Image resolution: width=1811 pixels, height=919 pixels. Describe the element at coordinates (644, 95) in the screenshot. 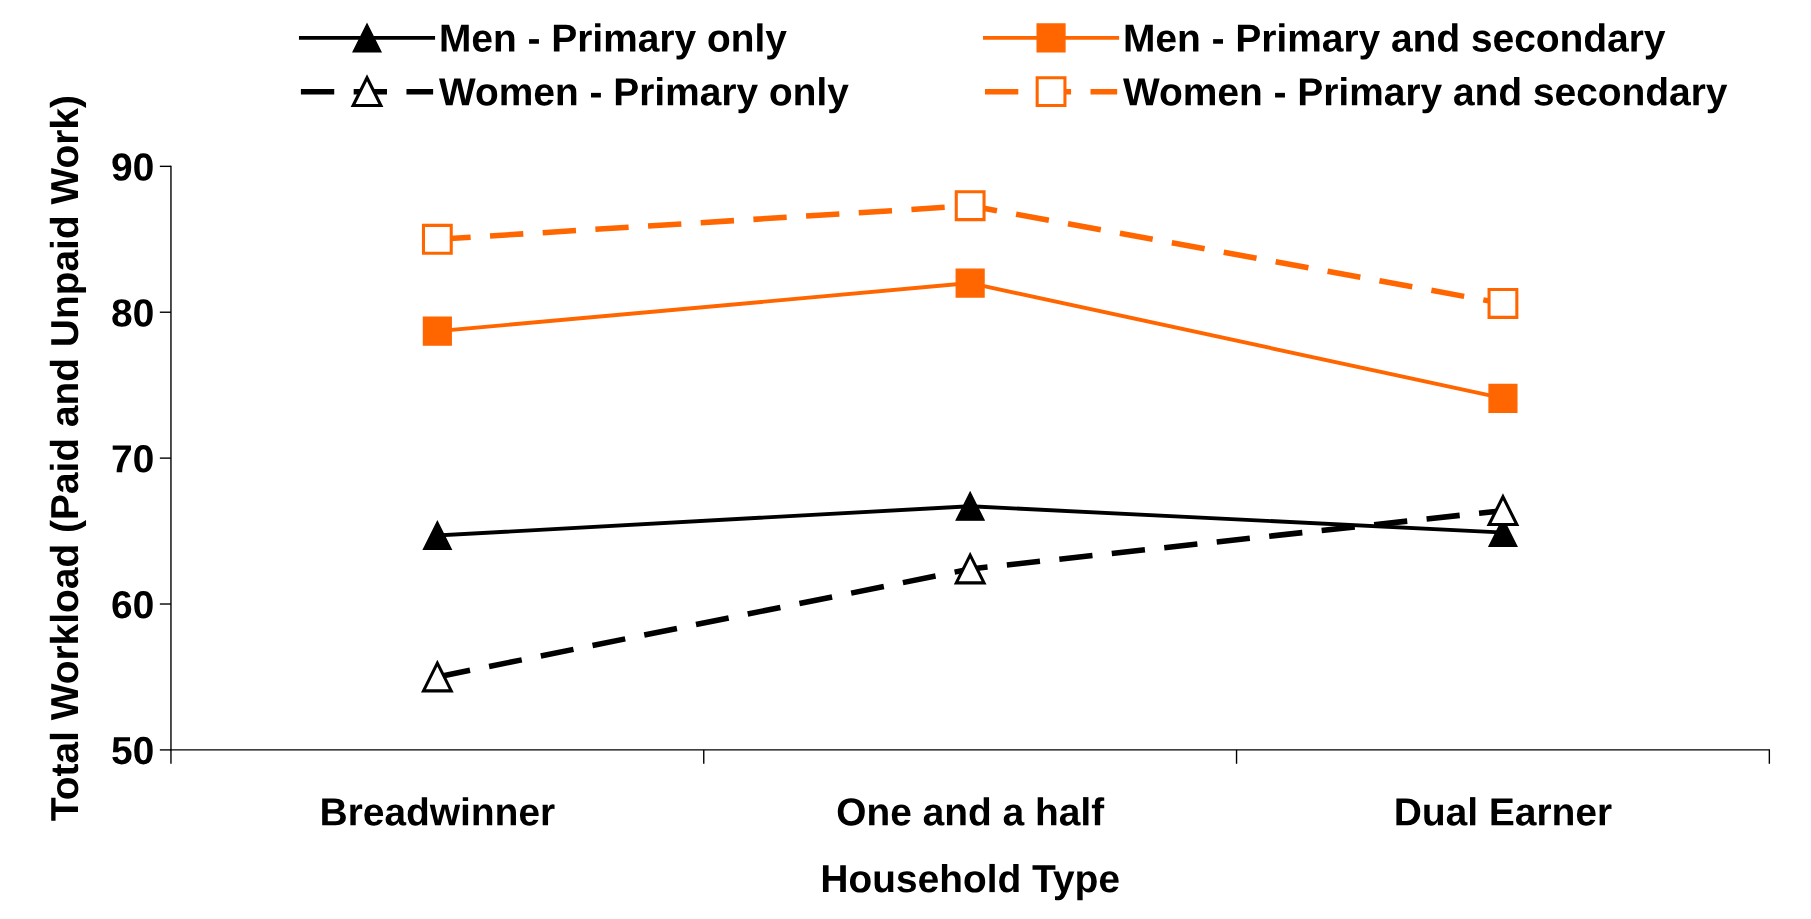

I see `legend-label: Women - Primary only` at that location.